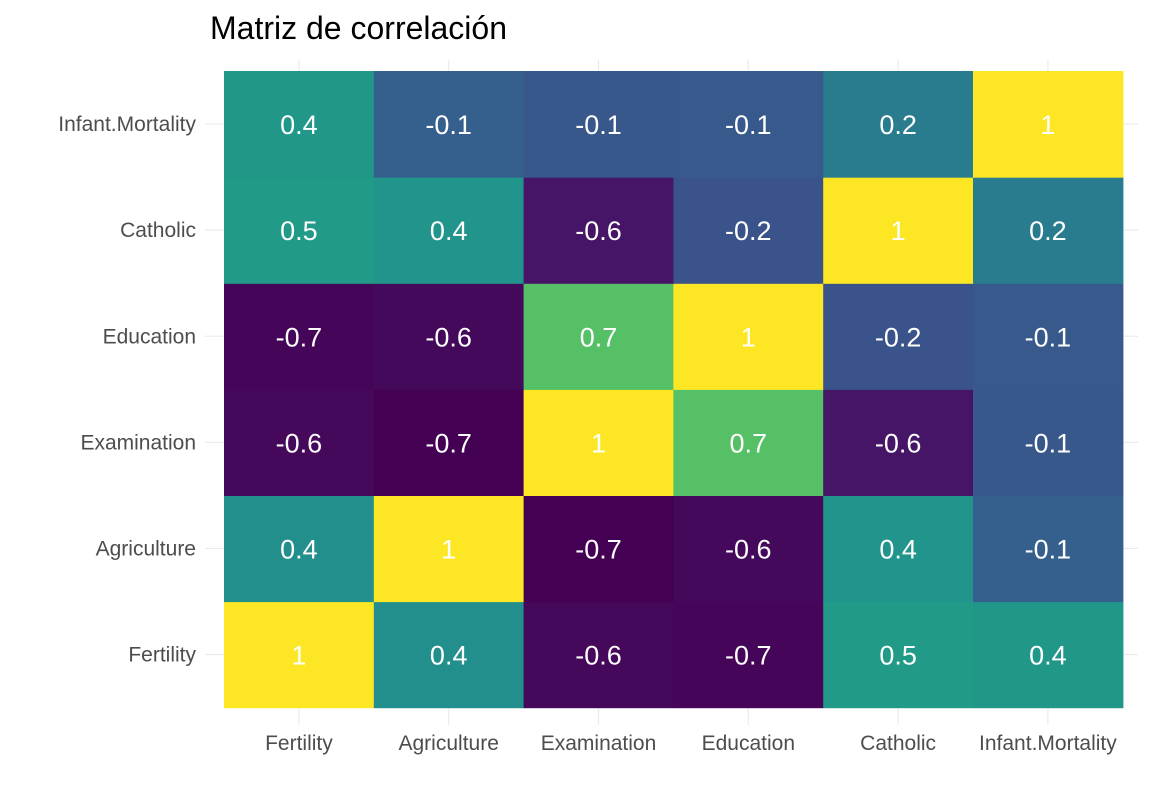 The image size is (1152, 806). I want to click on y-tick-label: Catholic, so click(158, 230).